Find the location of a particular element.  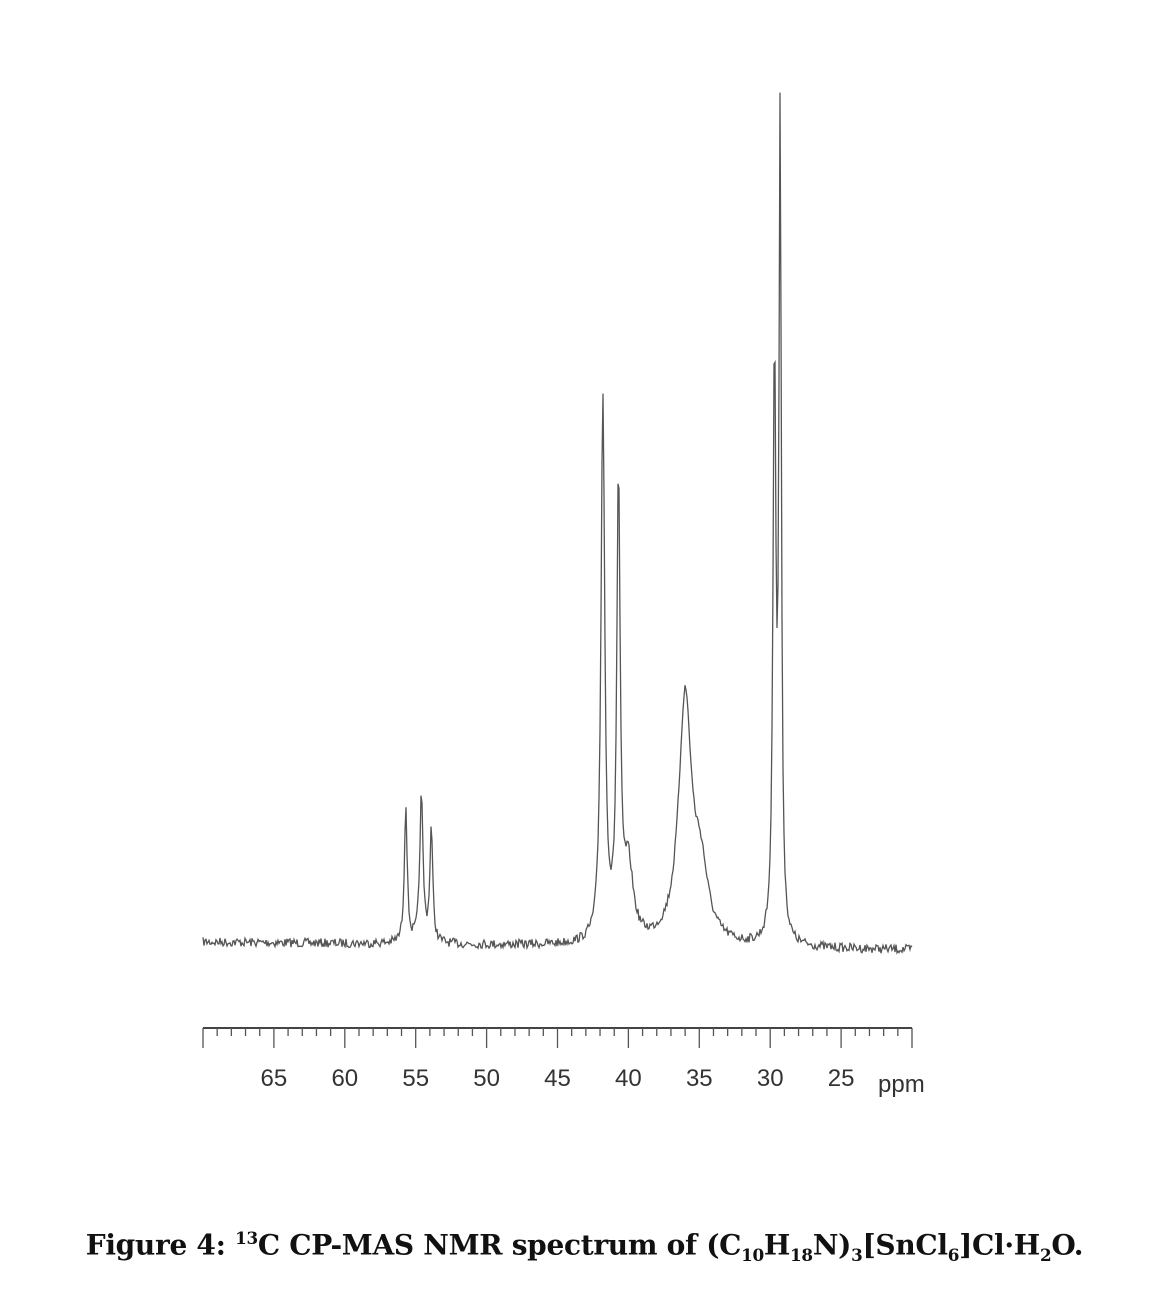

caption-sub: 10 is located at coordinates (752, 1254).